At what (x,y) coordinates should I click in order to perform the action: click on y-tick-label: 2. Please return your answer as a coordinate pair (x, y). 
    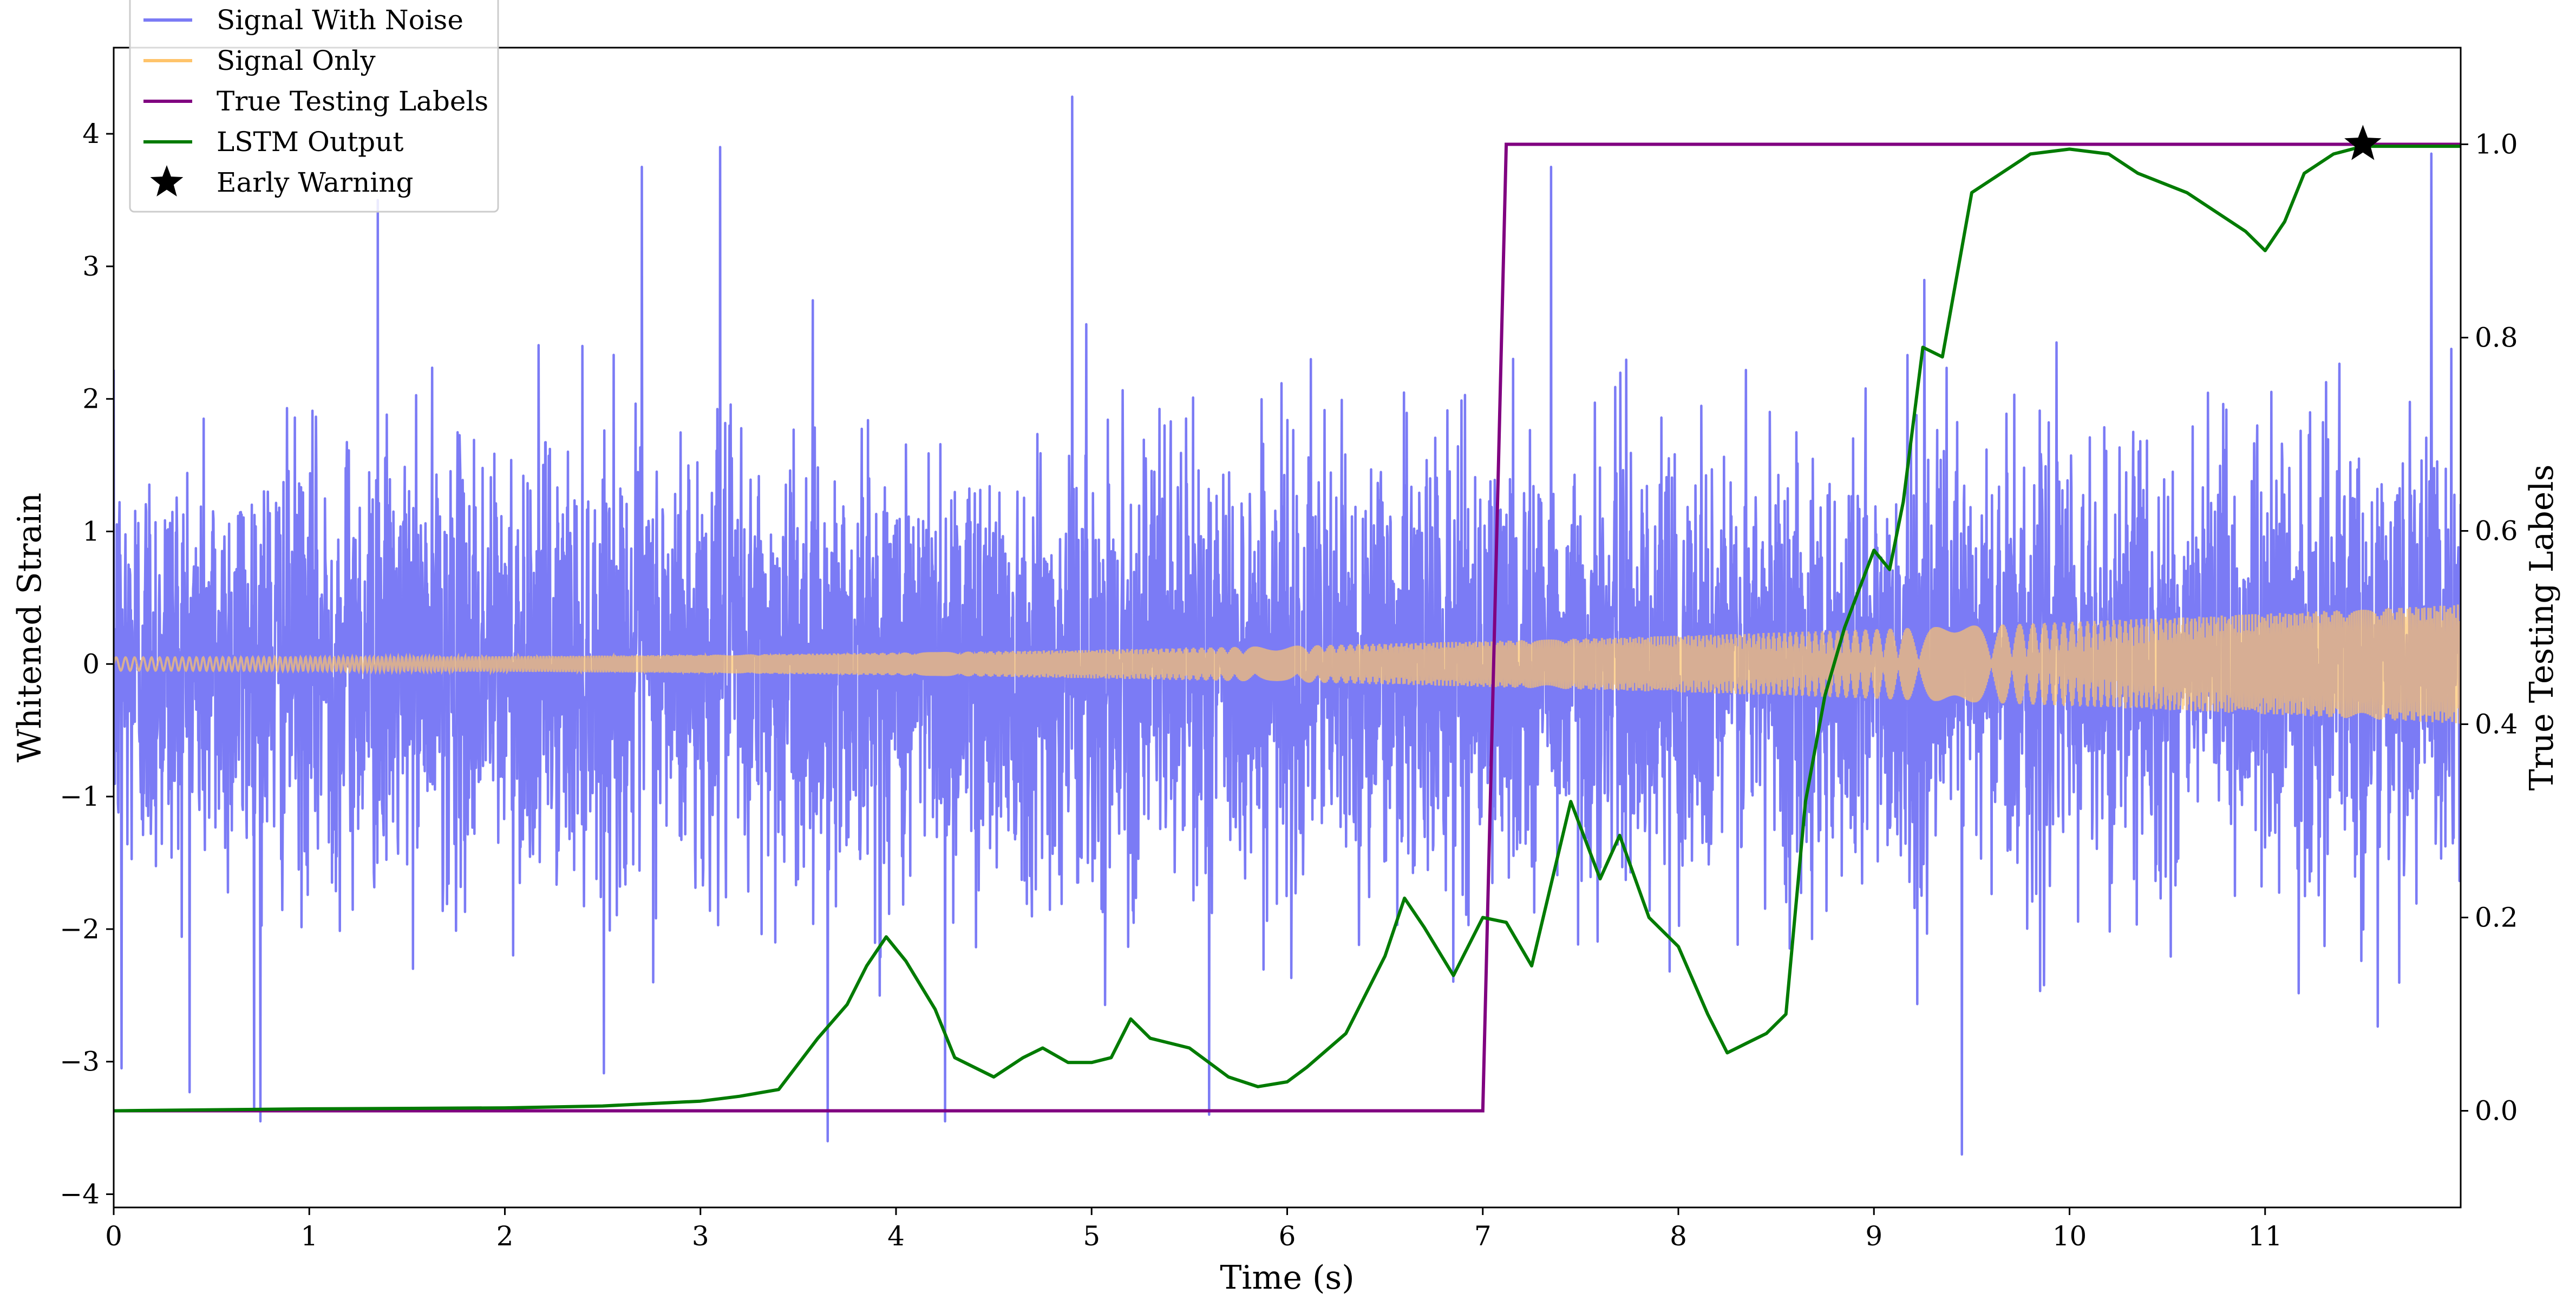
    Looking at the image, I should click on (91, 399).